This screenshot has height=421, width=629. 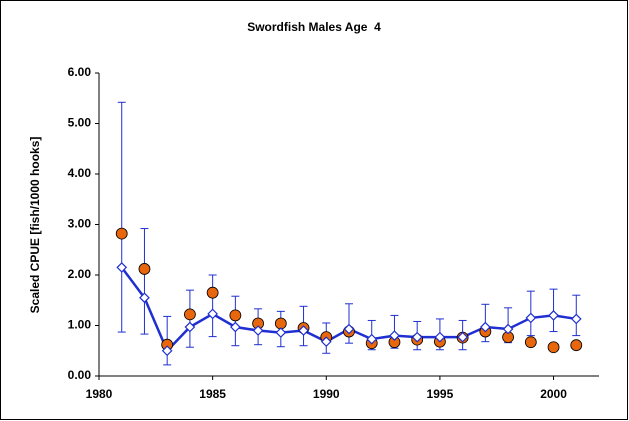 What do you see at coordinates (80, 173) in the screenshot?
I see `y-tick-label: 4.00` at bounding box center [80, 173].